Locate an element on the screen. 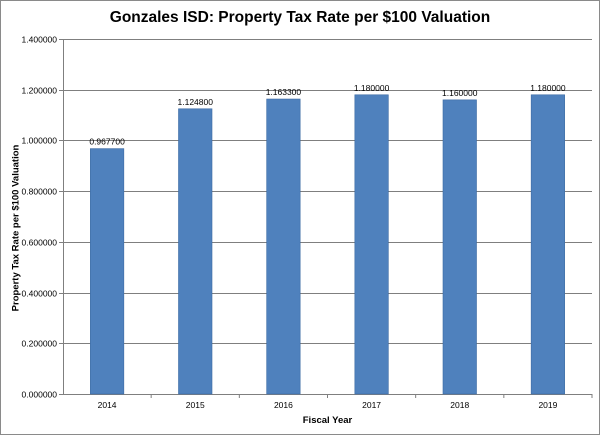 This screenshot has height=435, width=600. y-tick-label: 1.000000 is located at coordinates (40, 141).